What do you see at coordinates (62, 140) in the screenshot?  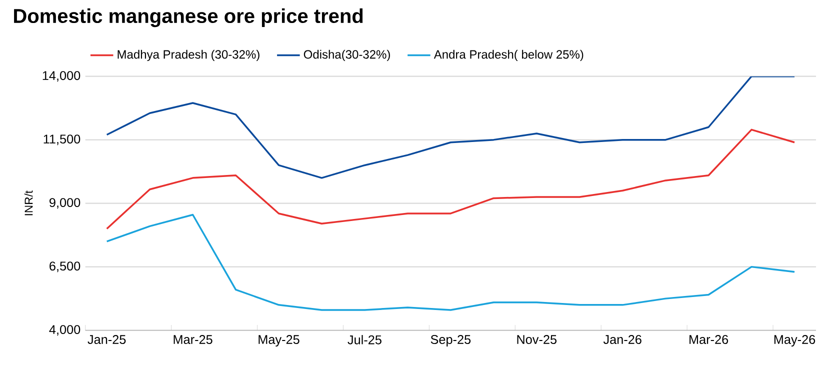 I see `y-tick-label: 11,500` at bounding box center [62, 140].